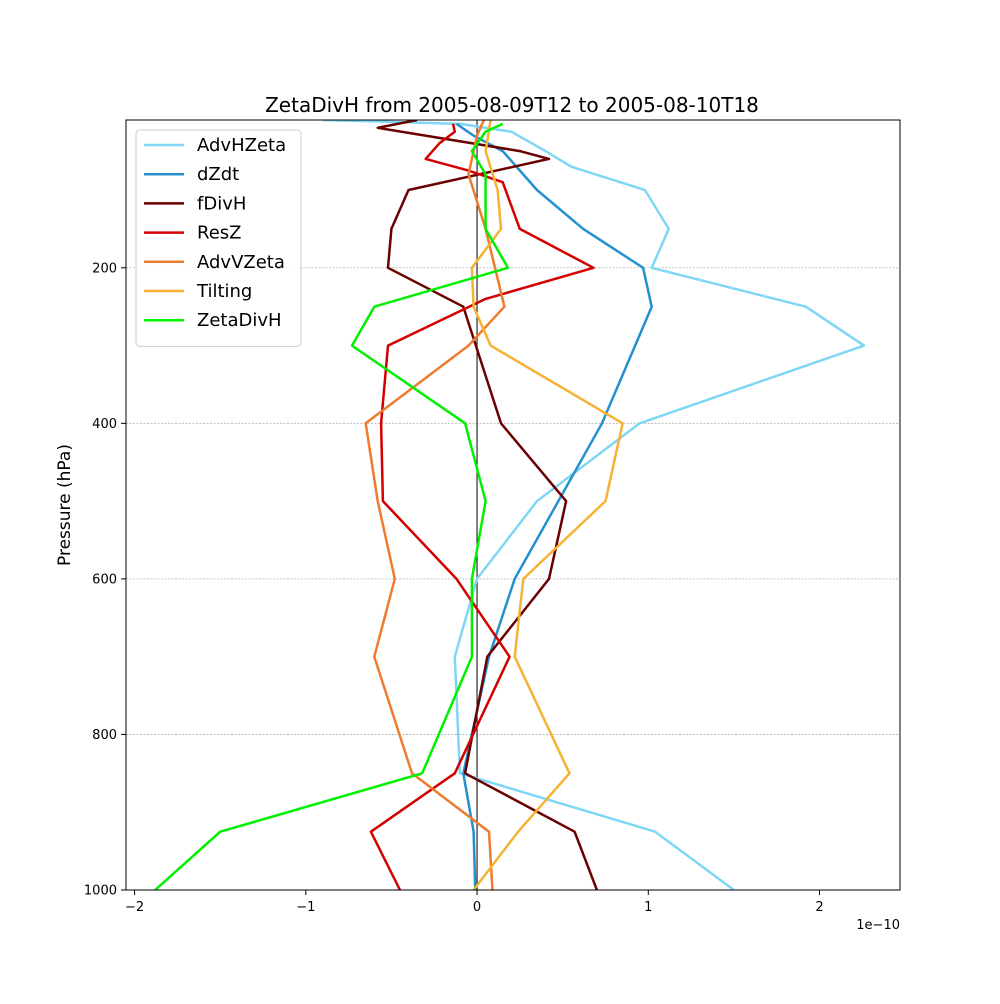  Describe the element at coordinates (648, 907) in the screenshot. I see `x-tick-label: 1` at that location.